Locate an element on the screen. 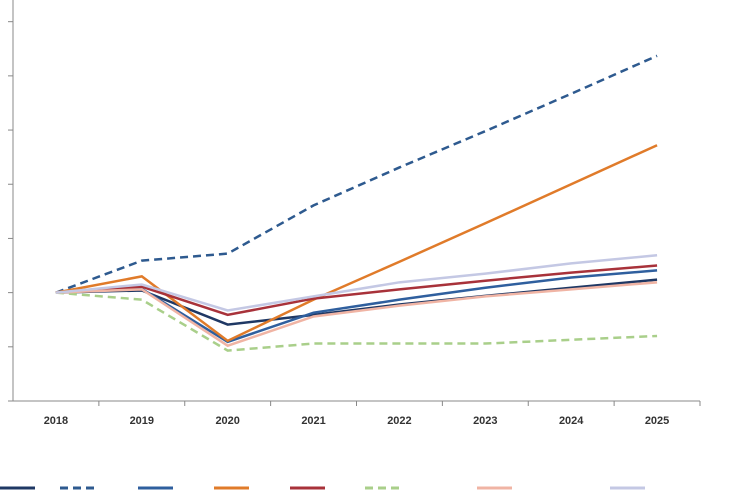  x-tick-label: 2022 is located at coordinates (399, 421).